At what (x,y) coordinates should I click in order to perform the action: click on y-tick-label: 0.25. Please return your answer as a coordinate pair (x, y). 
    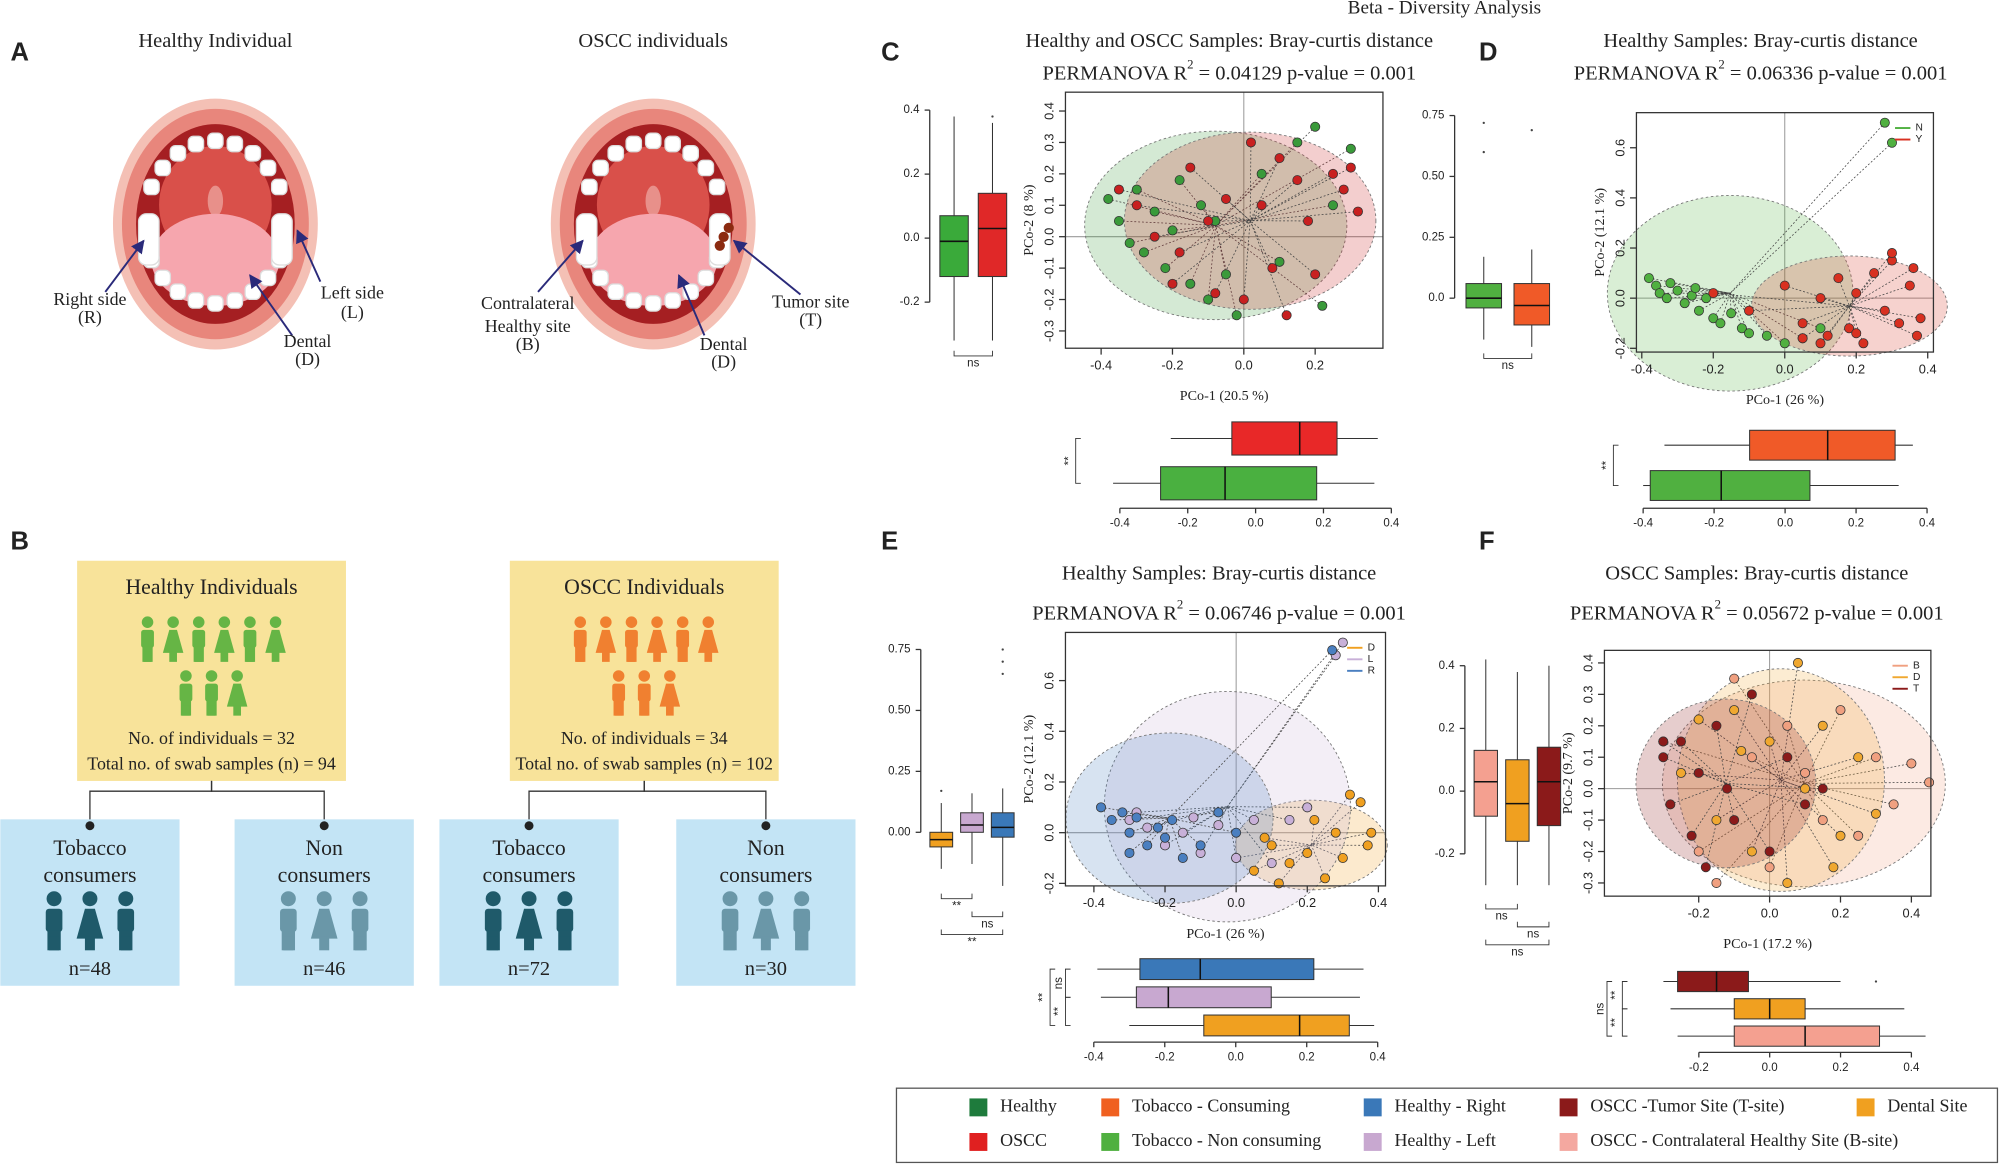
    Looking at the image, I should click on (1433, 237).